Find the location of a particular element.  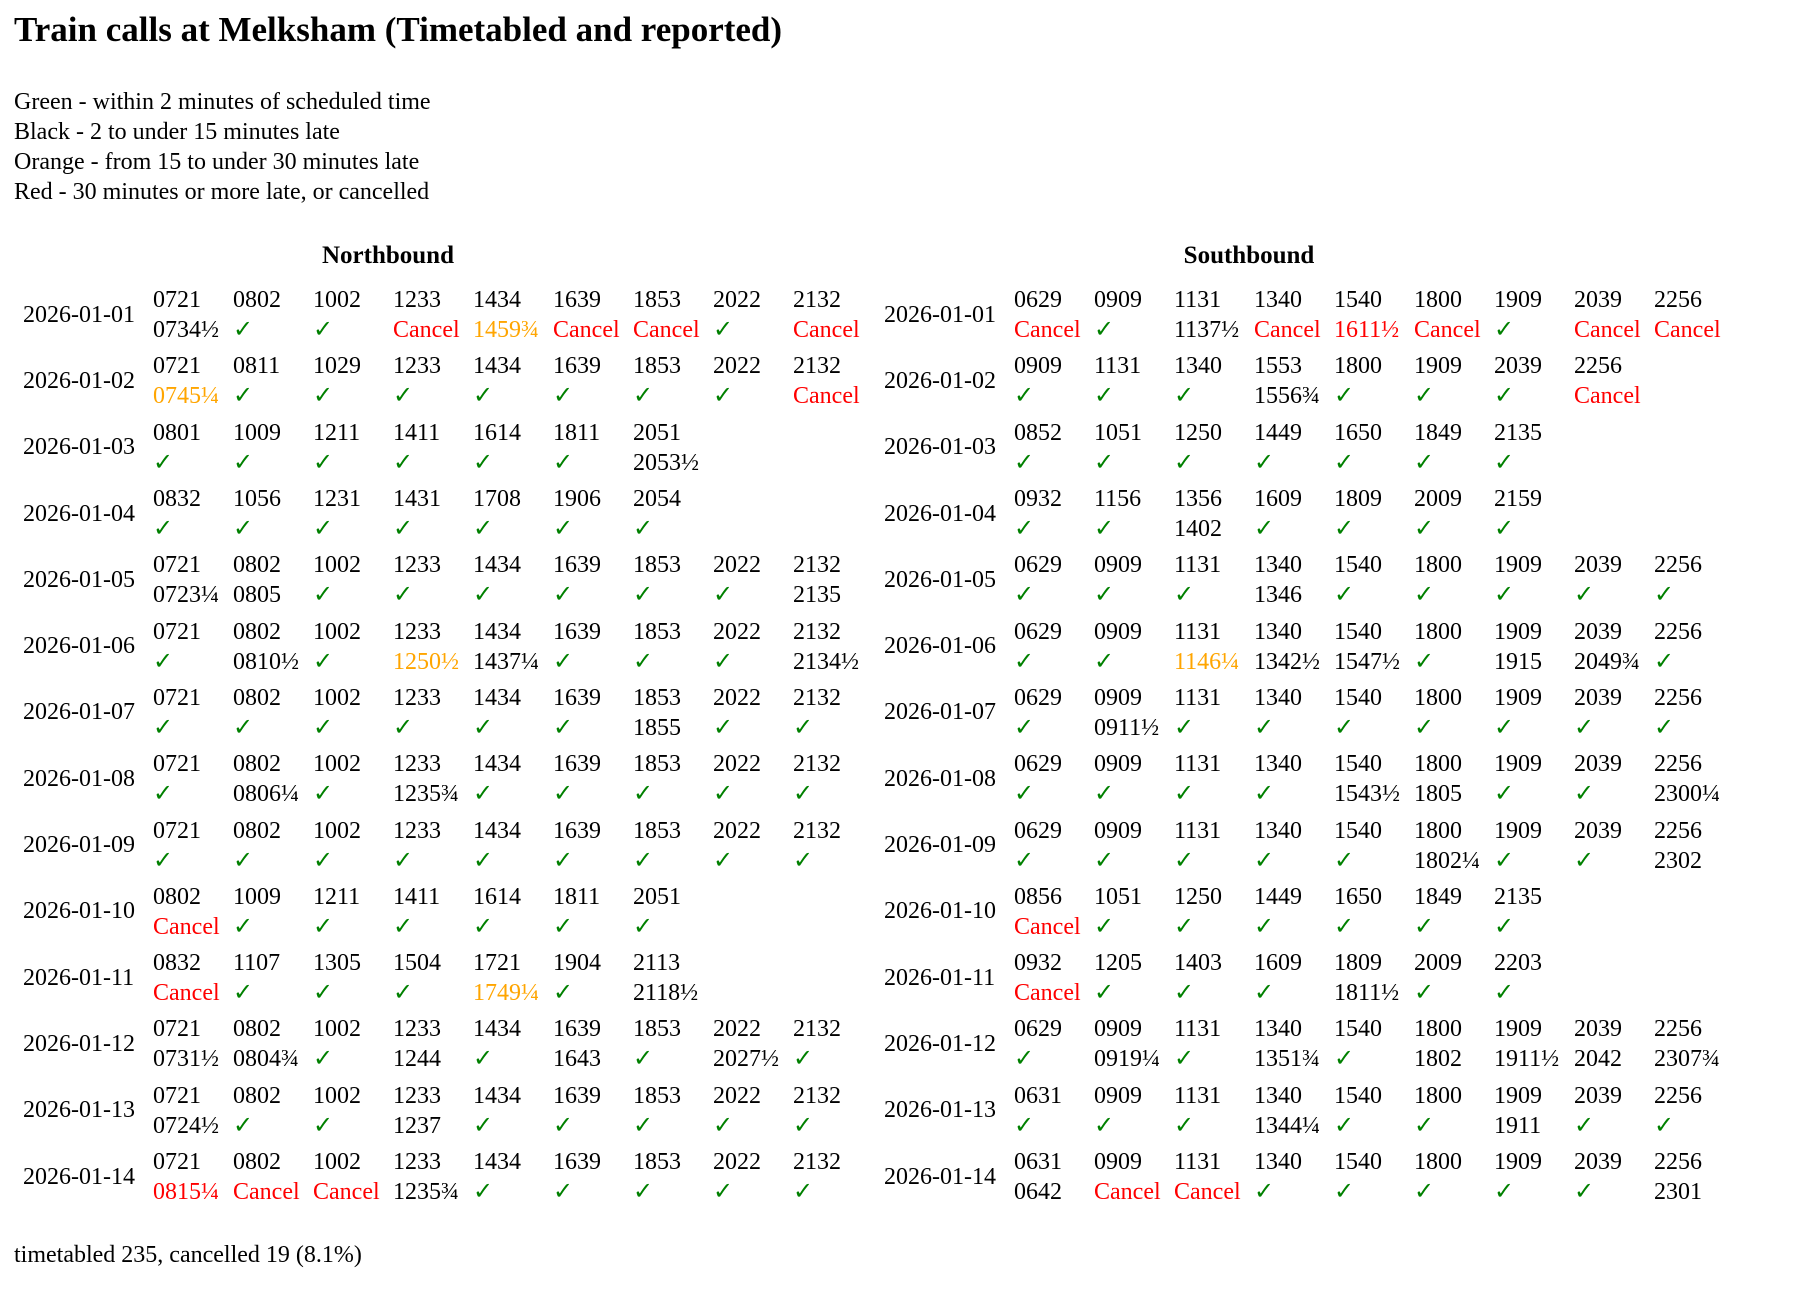

train-call: 1540 1611½ is located at coordinates (1374, 315).